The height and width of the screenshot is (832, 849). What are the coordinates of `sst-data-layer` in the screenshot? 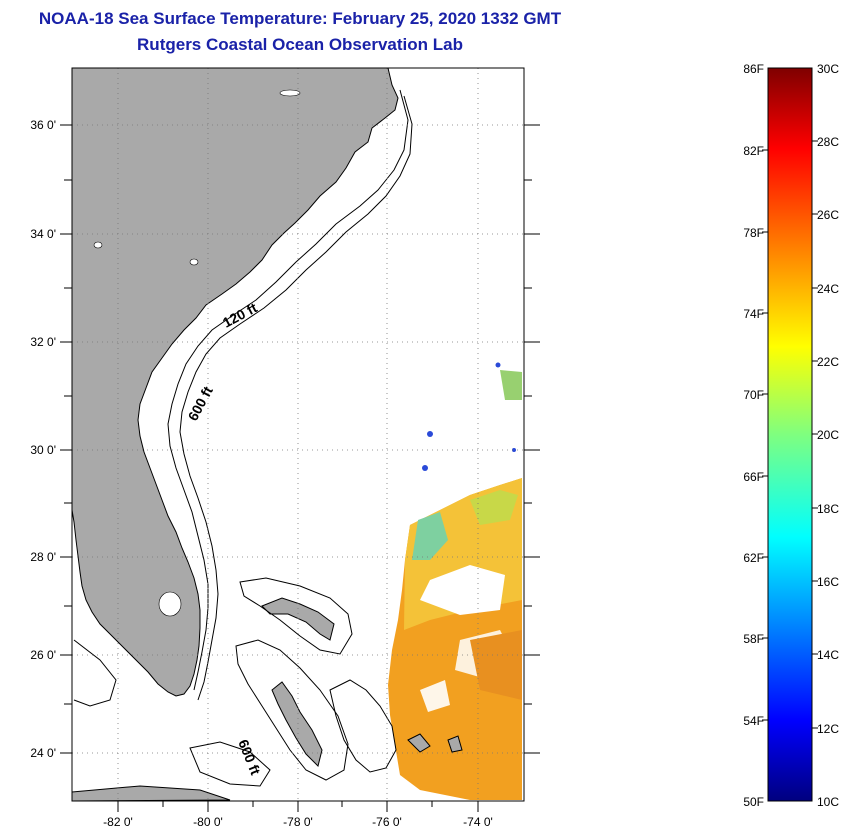 It's located at (455, 581).